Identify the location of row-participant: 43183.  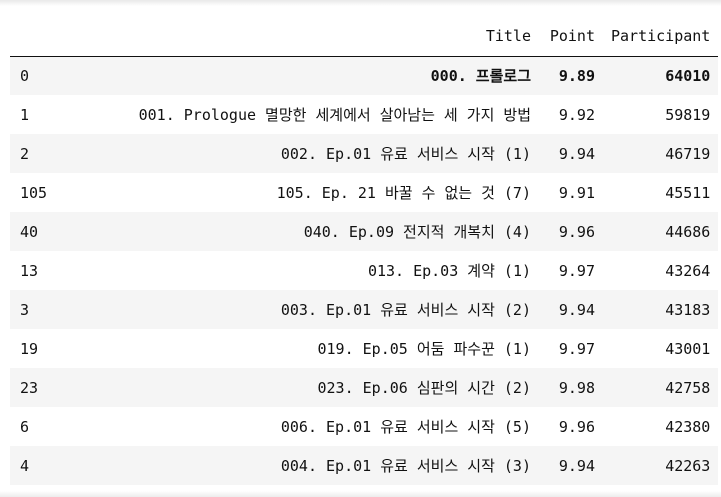
(688, 309).